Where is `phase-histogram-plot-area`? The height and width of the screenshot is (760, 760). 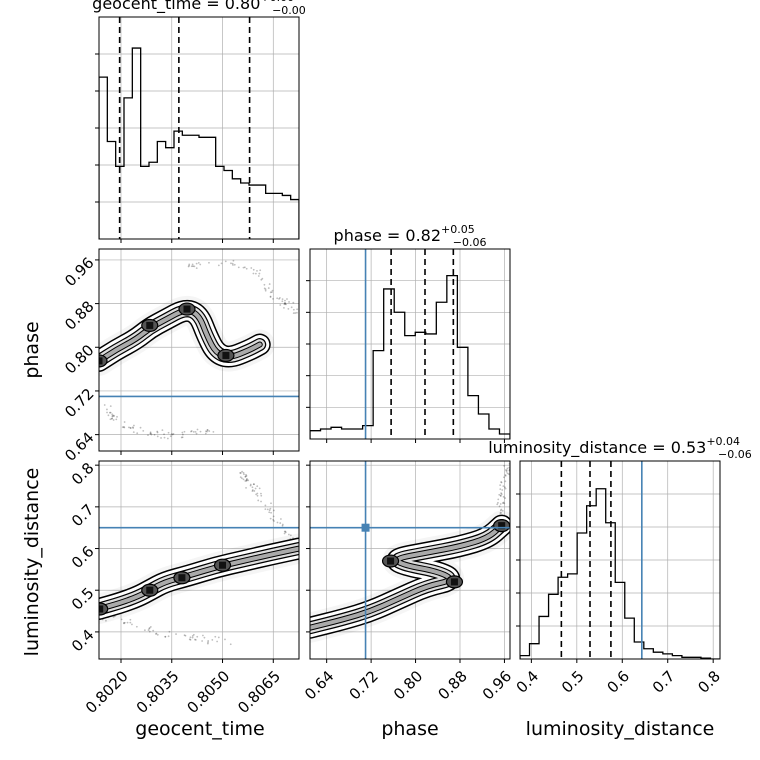
phase-histogram-plot-area is located at coordinates (410, 344).